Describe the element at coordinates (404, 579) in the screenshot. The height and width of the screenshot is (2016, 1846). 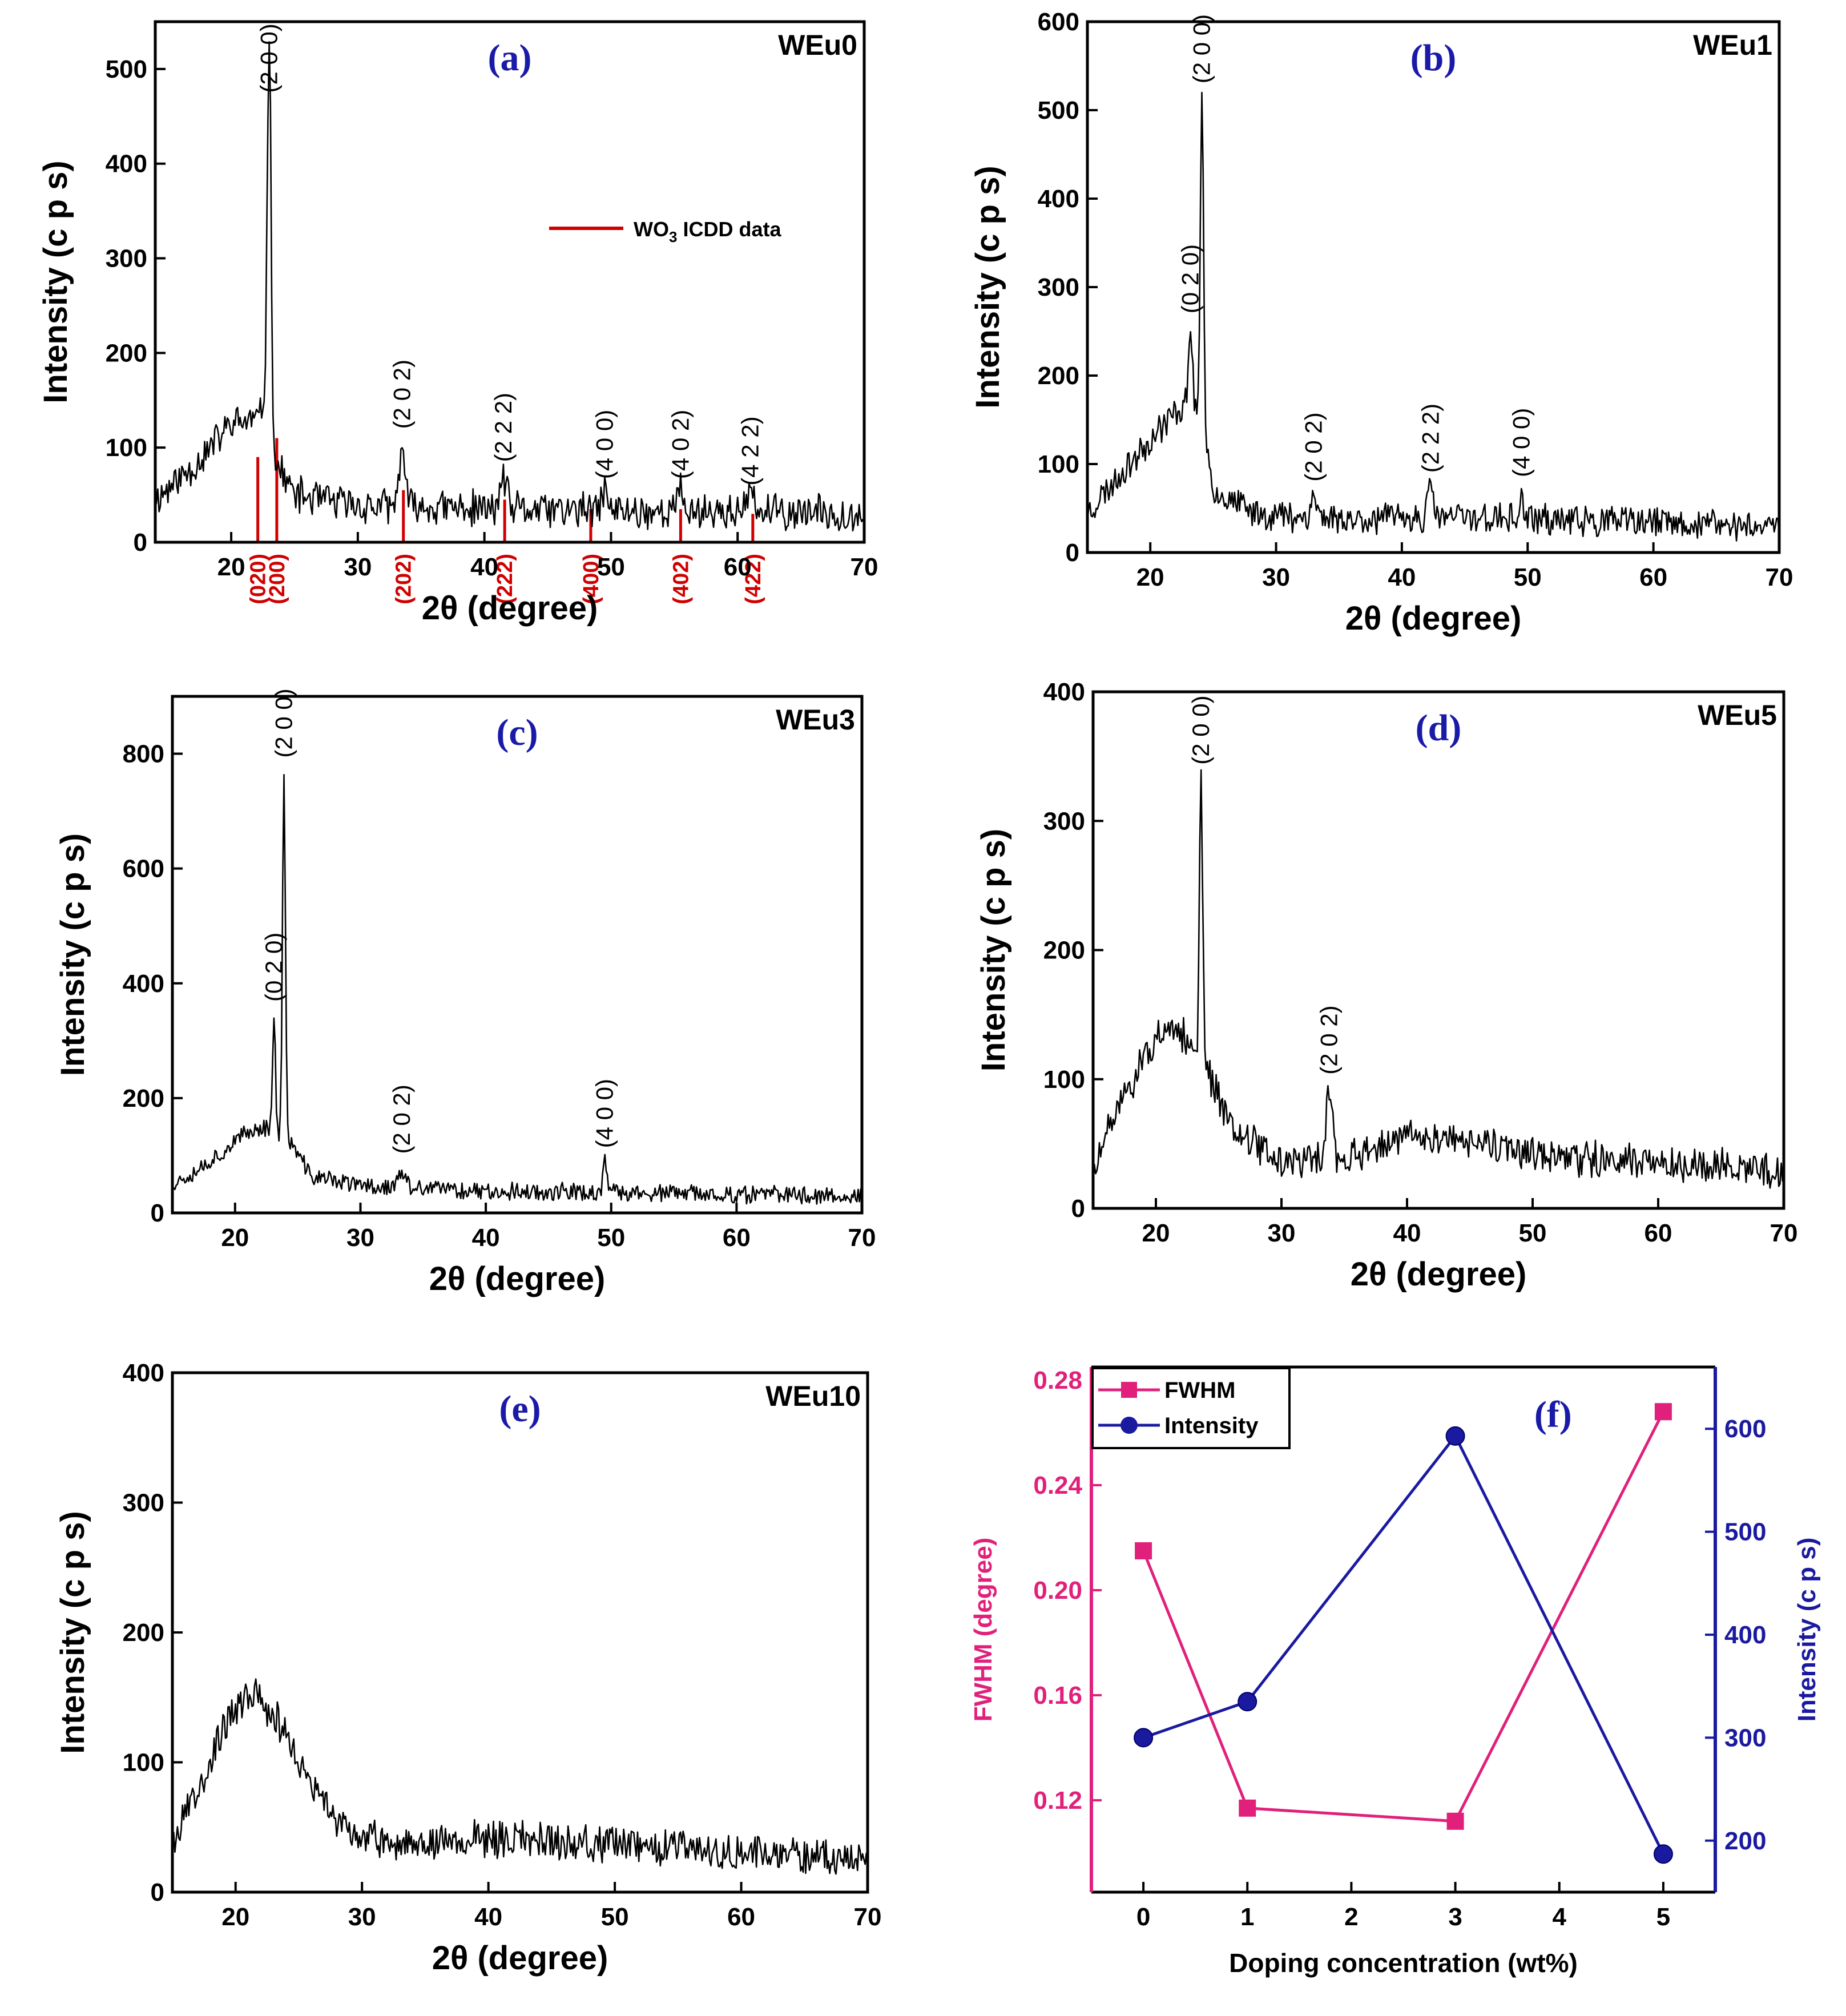
I see `icdd-hkl-label: (202)` at that location.